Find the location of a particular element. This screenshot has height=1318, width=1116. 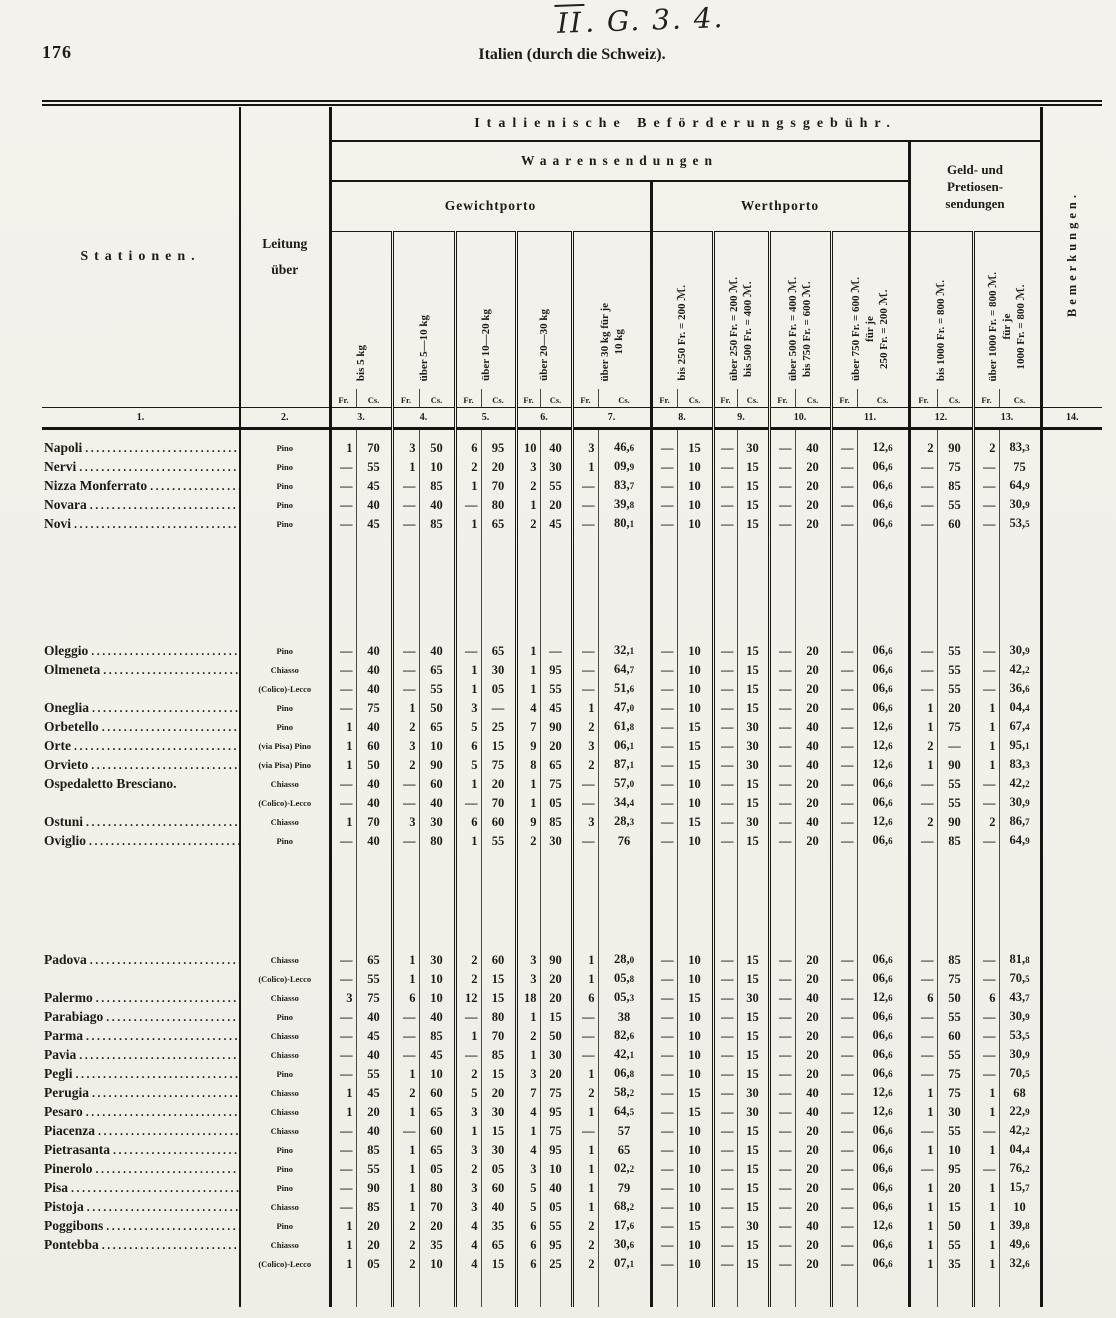

cs-cell: 85 is located at coordinates (954, 840).